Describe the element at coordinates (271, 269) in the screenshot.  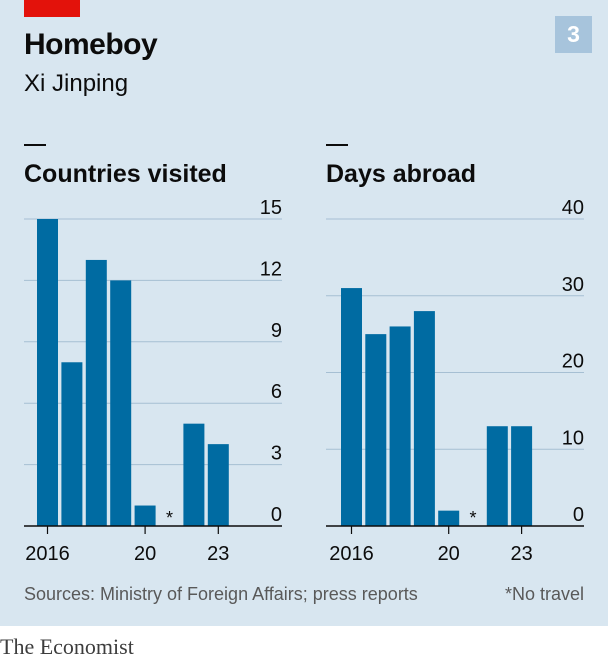
I see `countries-y-tick-label: 12` at that location.